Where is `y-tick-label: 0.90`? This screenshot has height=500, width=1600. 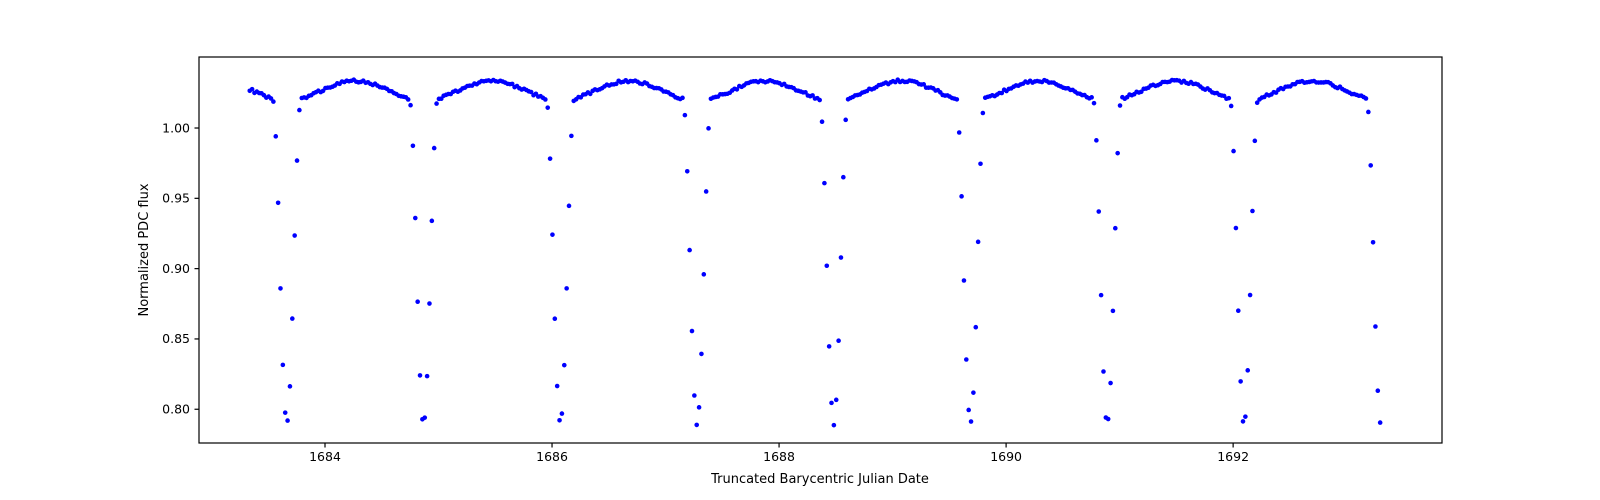
y-tick-label: 0.90 is located at coordinates (176, 268).